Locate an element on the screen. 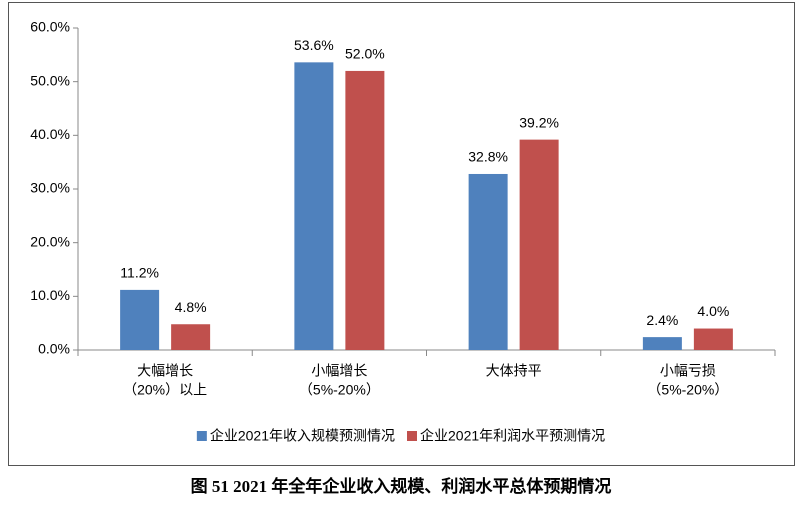 The image size is (802, 507). y-tick-label: 30.0% is located at coordinates (50, 188).